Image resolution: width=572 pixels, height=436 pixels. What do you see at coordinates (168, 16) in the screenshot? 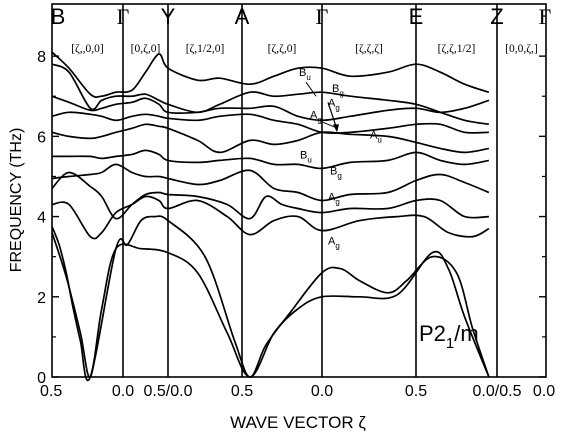
I see `high-symmetry-label: Y` at bounding box center [168, 16].